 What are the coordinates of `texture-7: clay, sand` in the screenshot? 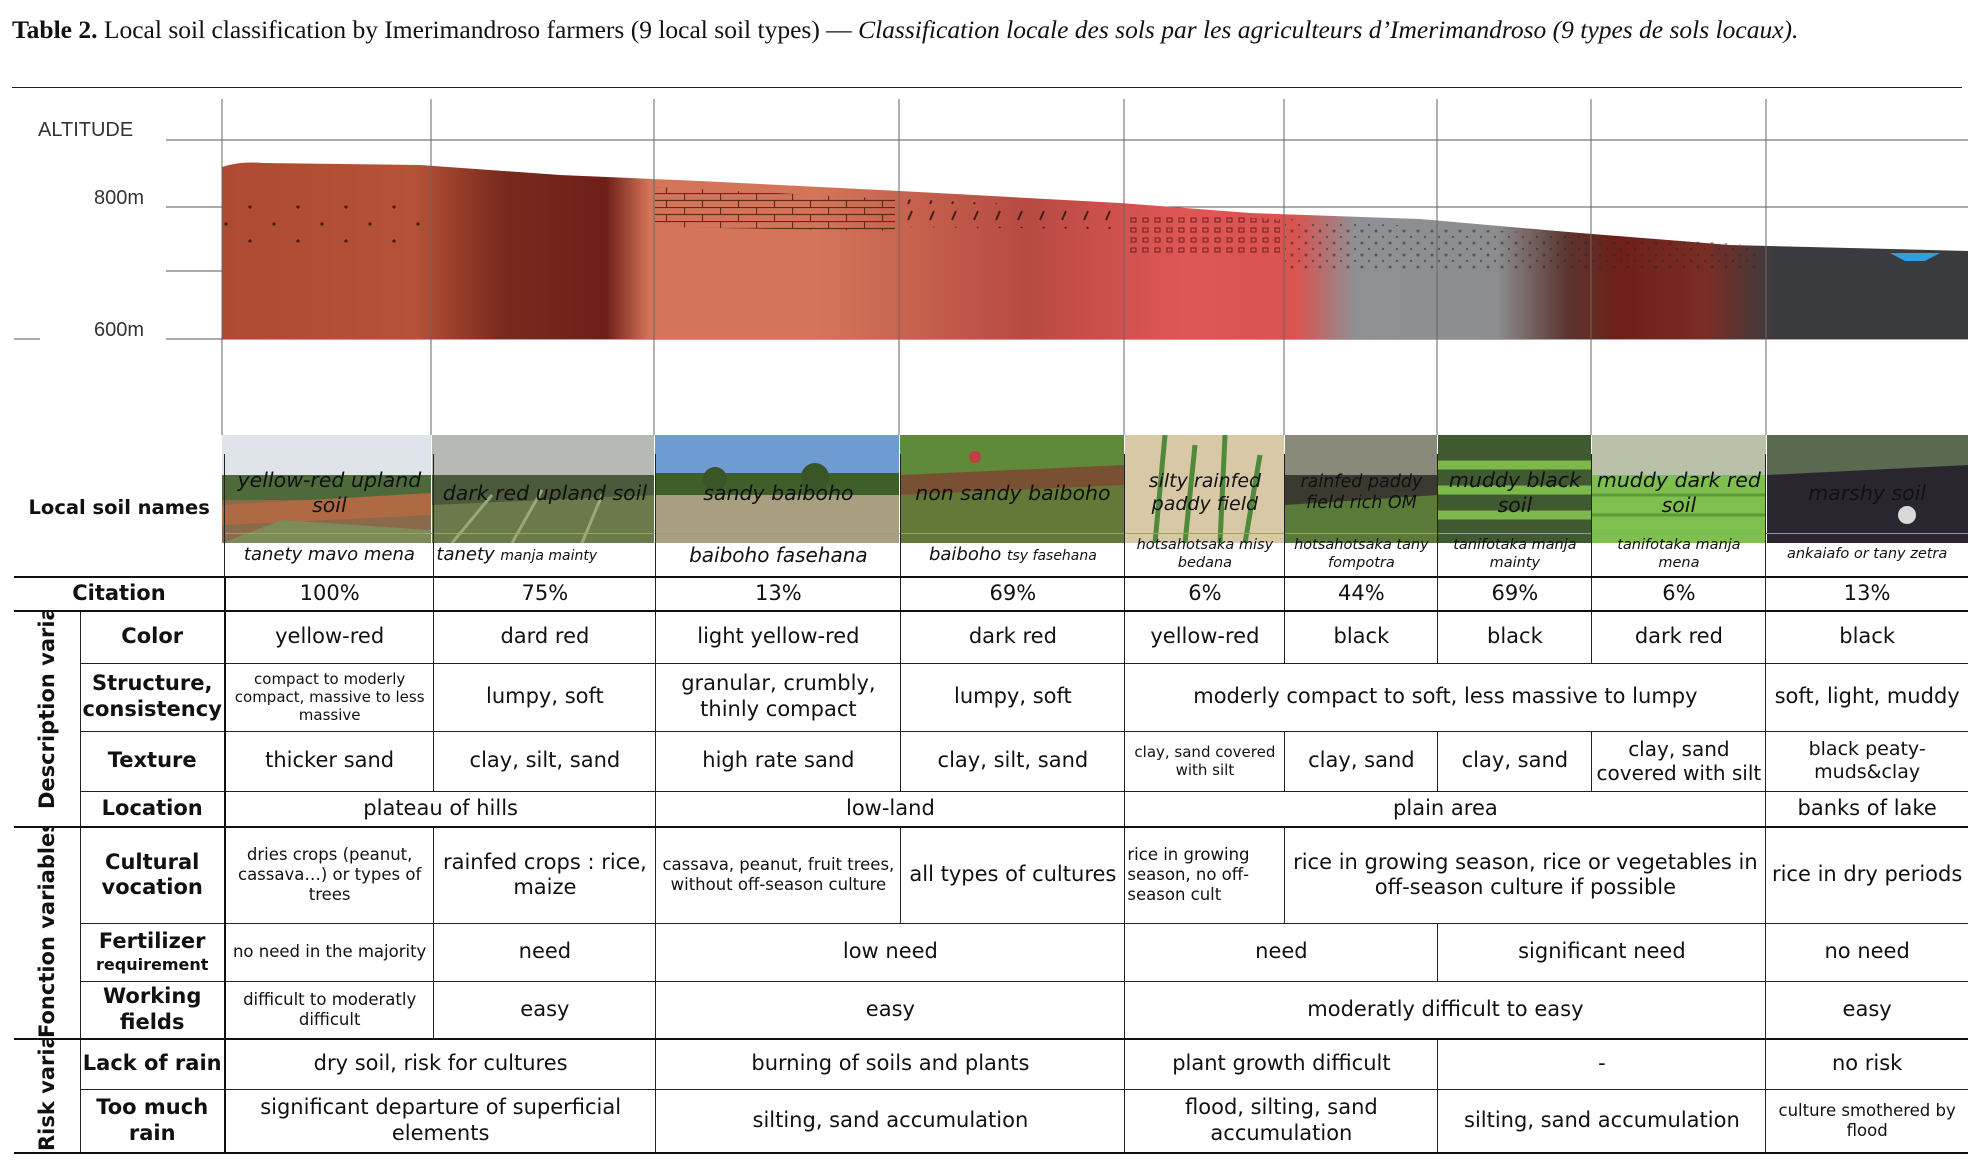 It's located at (1514, 760).